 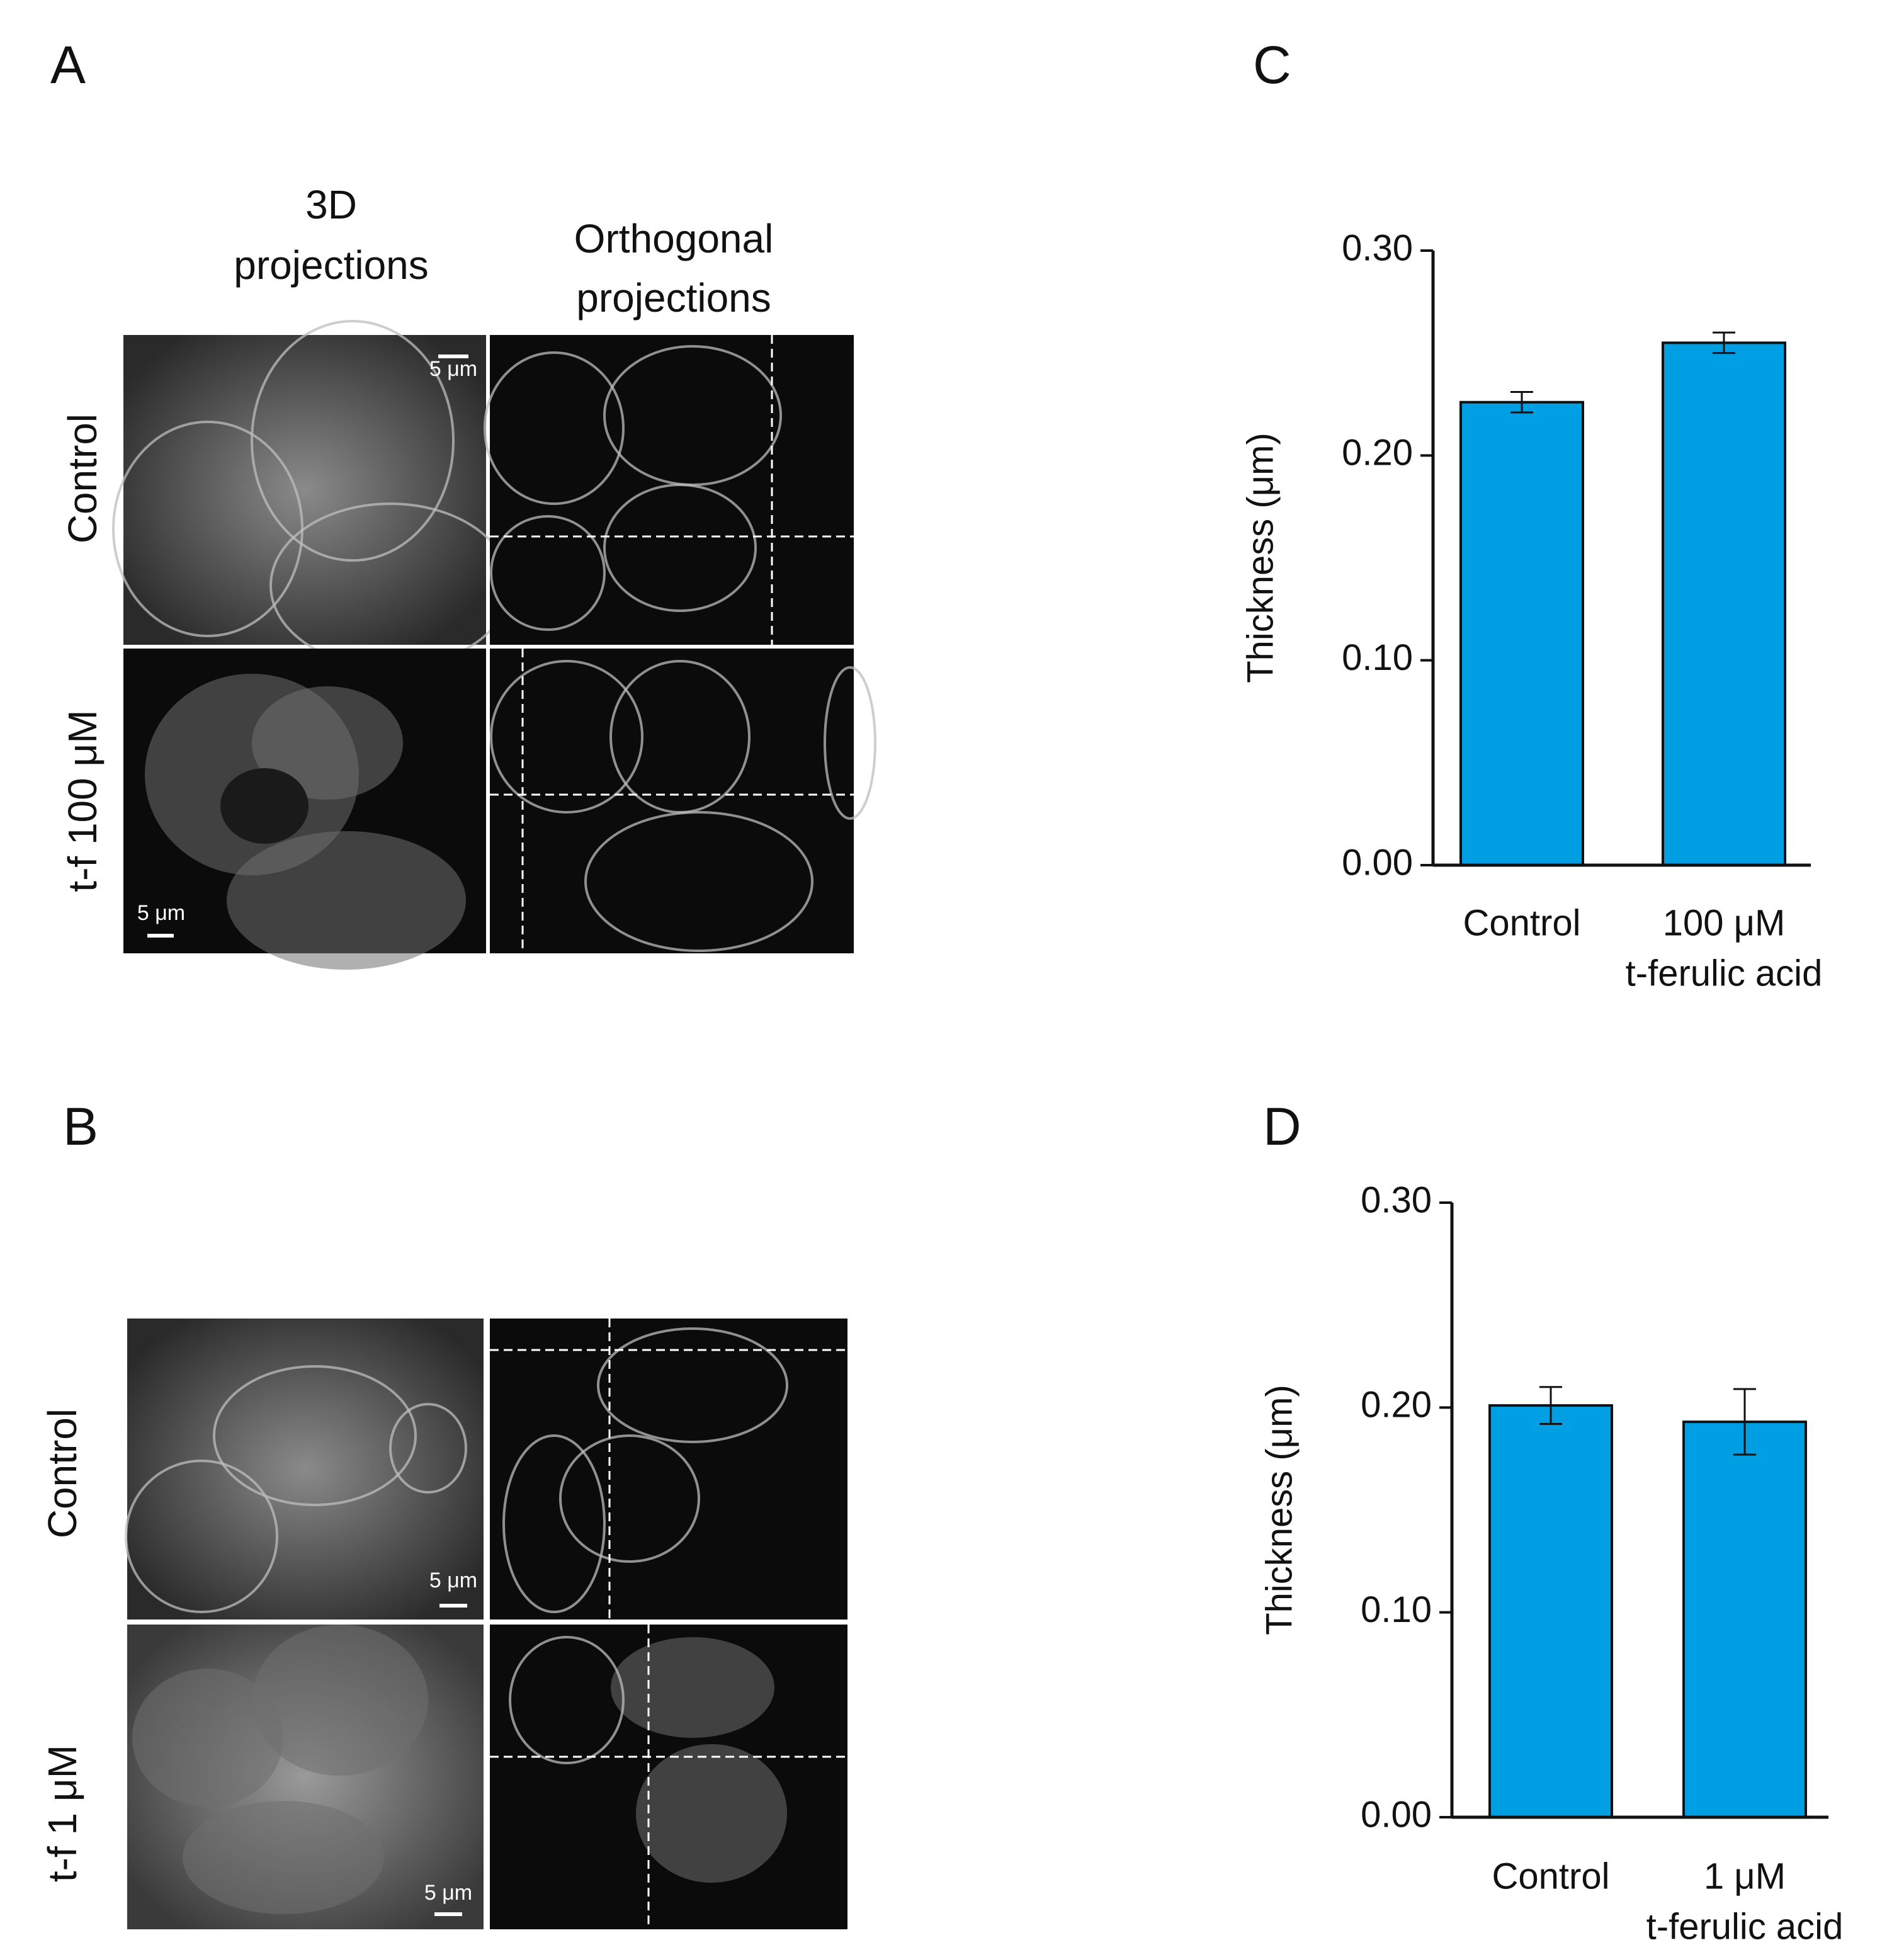 I want to click on row-label: t-f 100 μM, so click(x=82, y=801).